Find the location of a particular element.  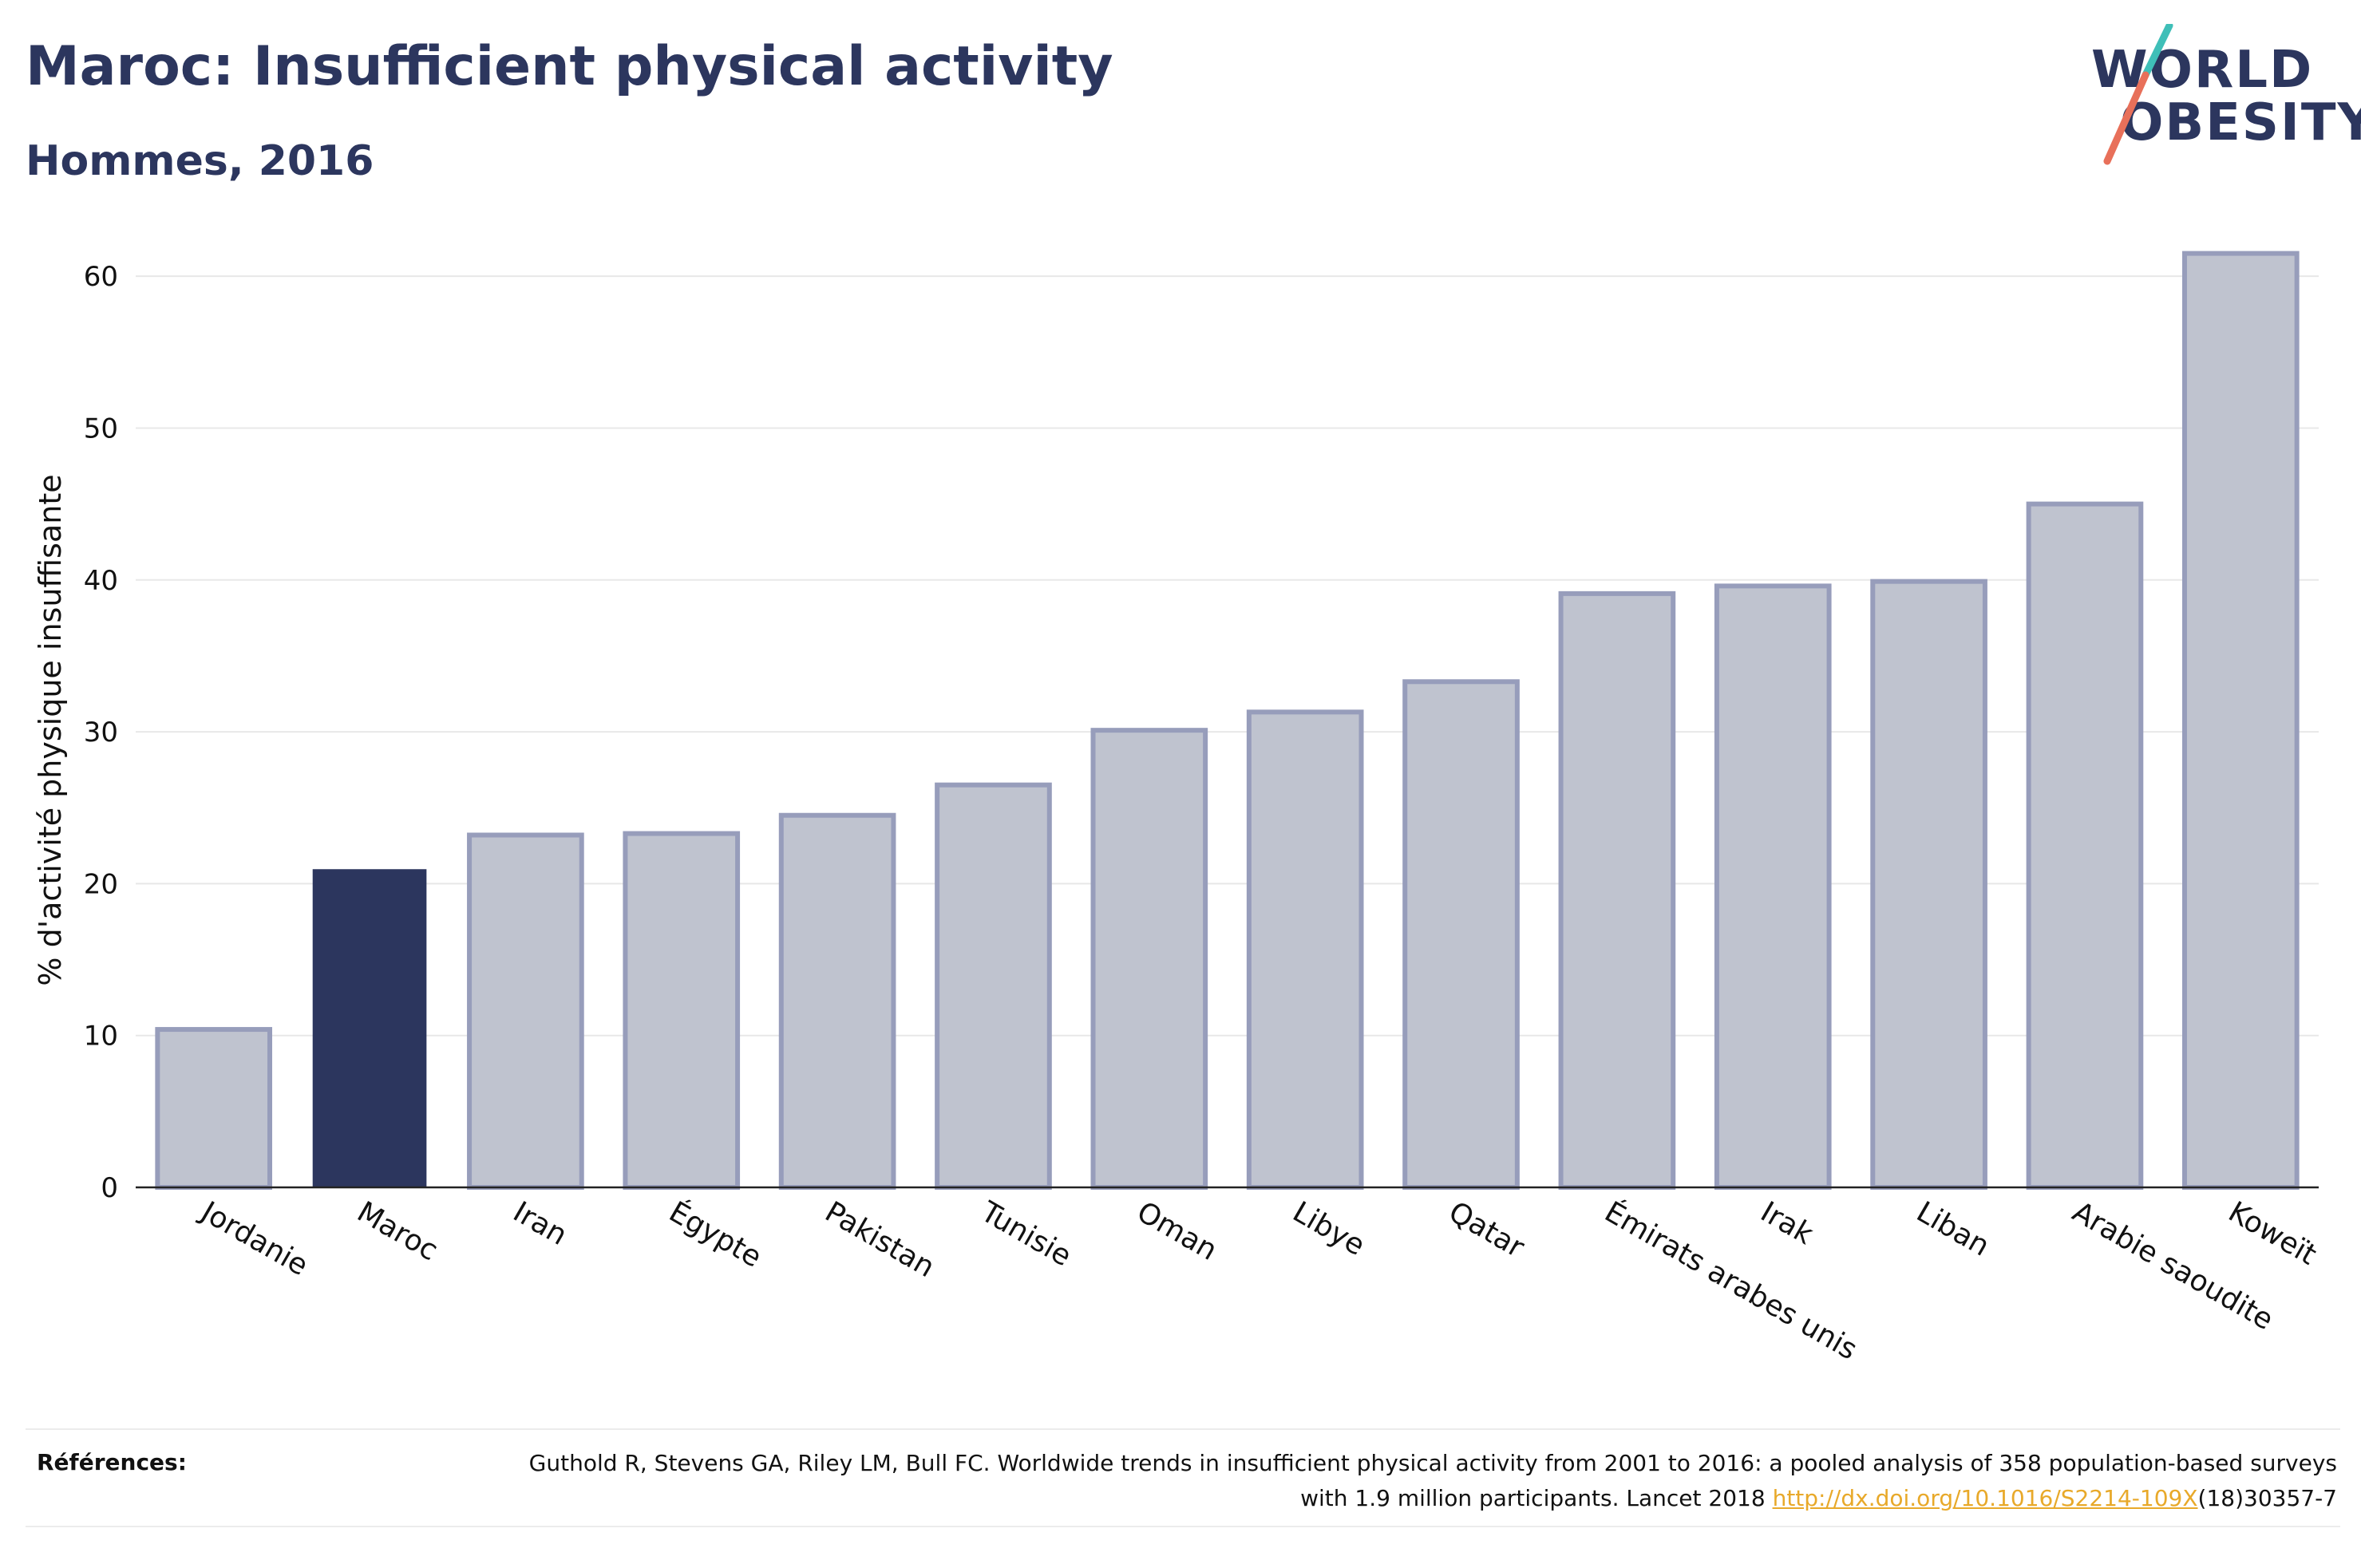

bar-tunisie is located at coordinates (993, 986).